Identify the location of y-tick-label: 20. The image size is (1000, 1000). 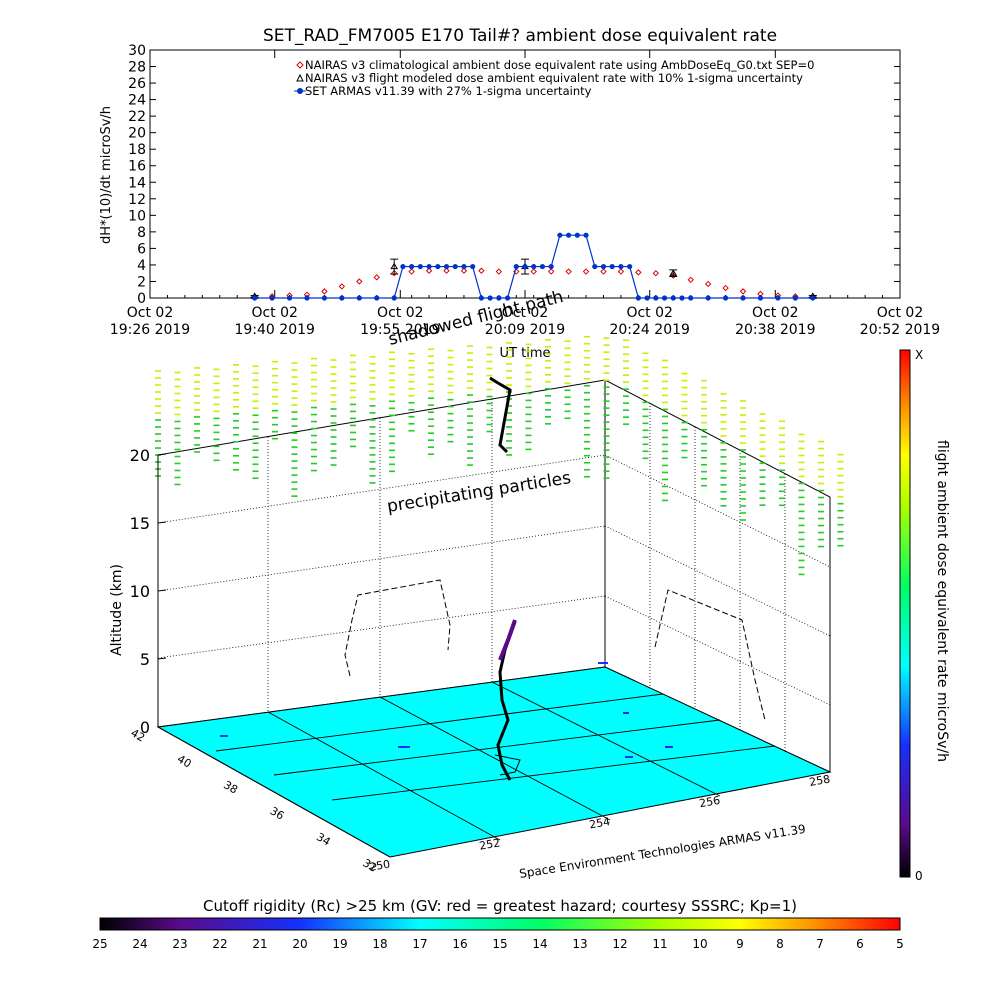
(137, 134).